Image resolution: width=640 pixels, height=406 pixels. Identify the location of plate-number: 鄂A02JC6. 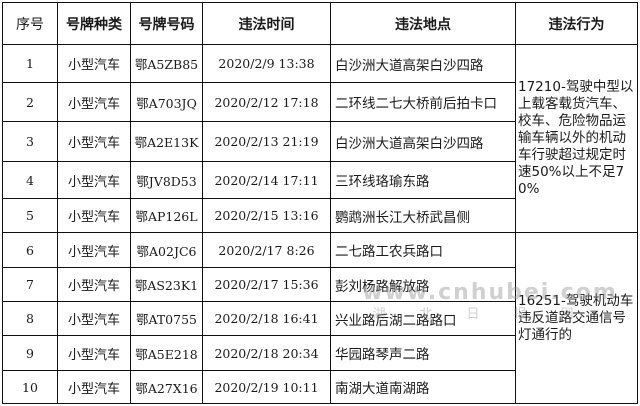
(166, 250).